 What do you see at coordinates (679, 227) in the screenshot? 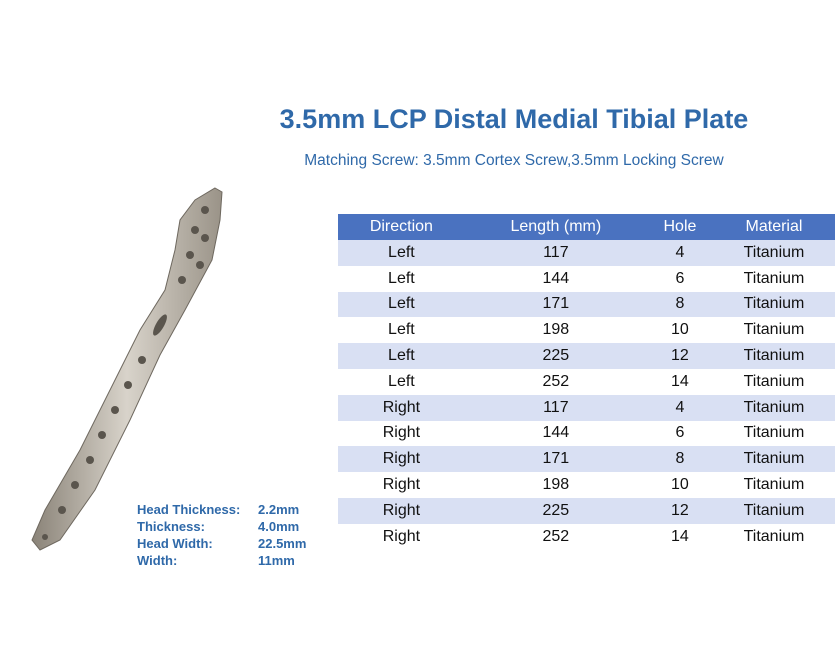
I see `column-header: Hole` at bounding box center [679, 227].